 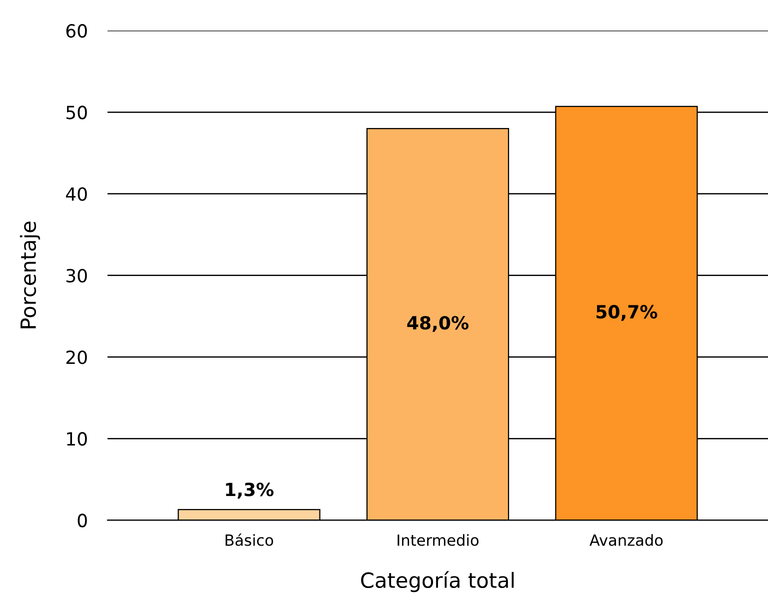 What do you see at coordinates (627, 312) in the screenshot?
I see `data-label: 50,7%` at bounding box center [627, 312].